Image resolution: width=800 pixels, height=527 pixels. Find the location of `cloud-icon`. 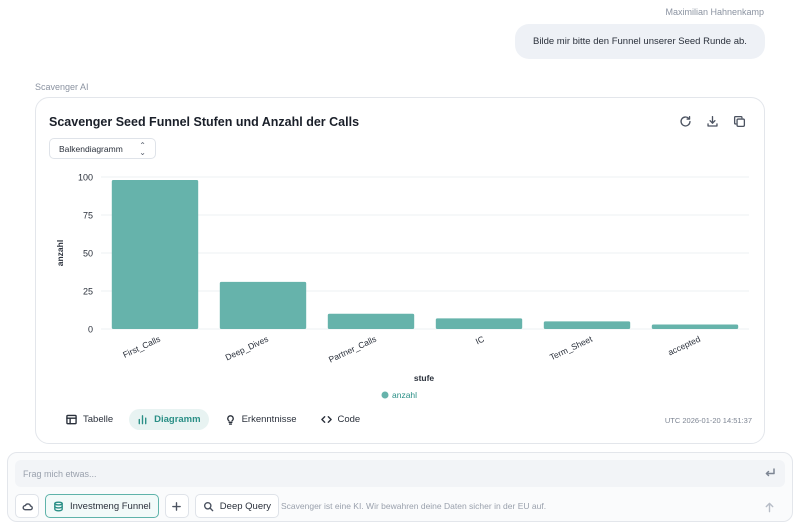

cloud-icon is located at coordinates (27, 506).